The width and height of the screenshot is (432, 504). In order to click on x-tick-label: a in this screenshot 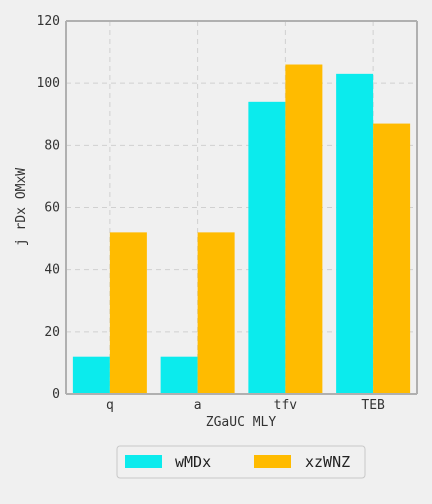, I will do `click(198, 405)`.